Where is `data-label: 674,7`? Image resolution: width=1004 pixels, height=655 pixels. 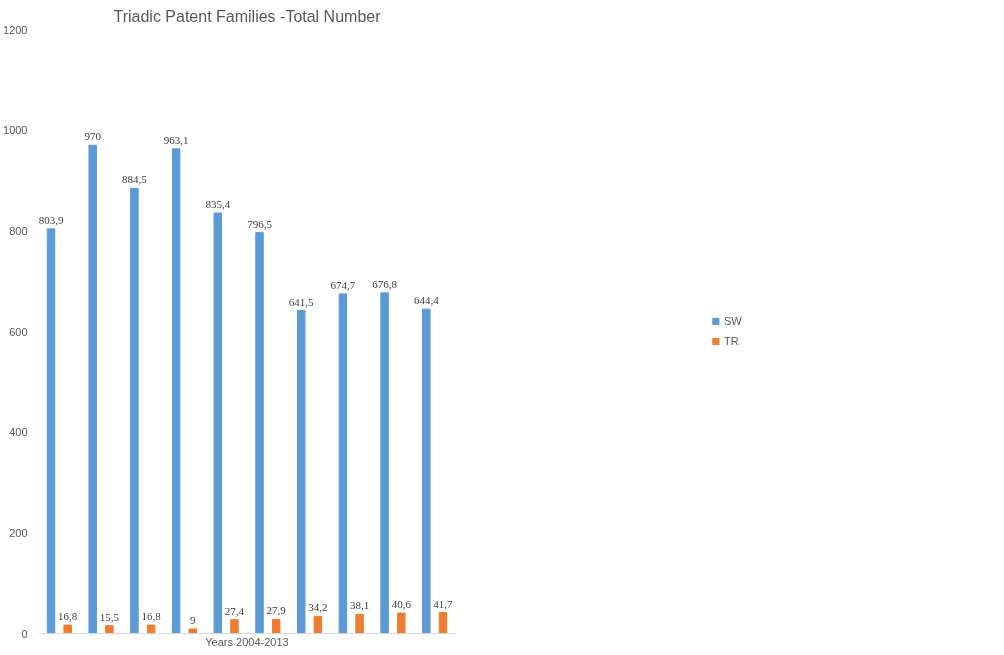
data-label: 674,7 is located at coordinates (343, 284).